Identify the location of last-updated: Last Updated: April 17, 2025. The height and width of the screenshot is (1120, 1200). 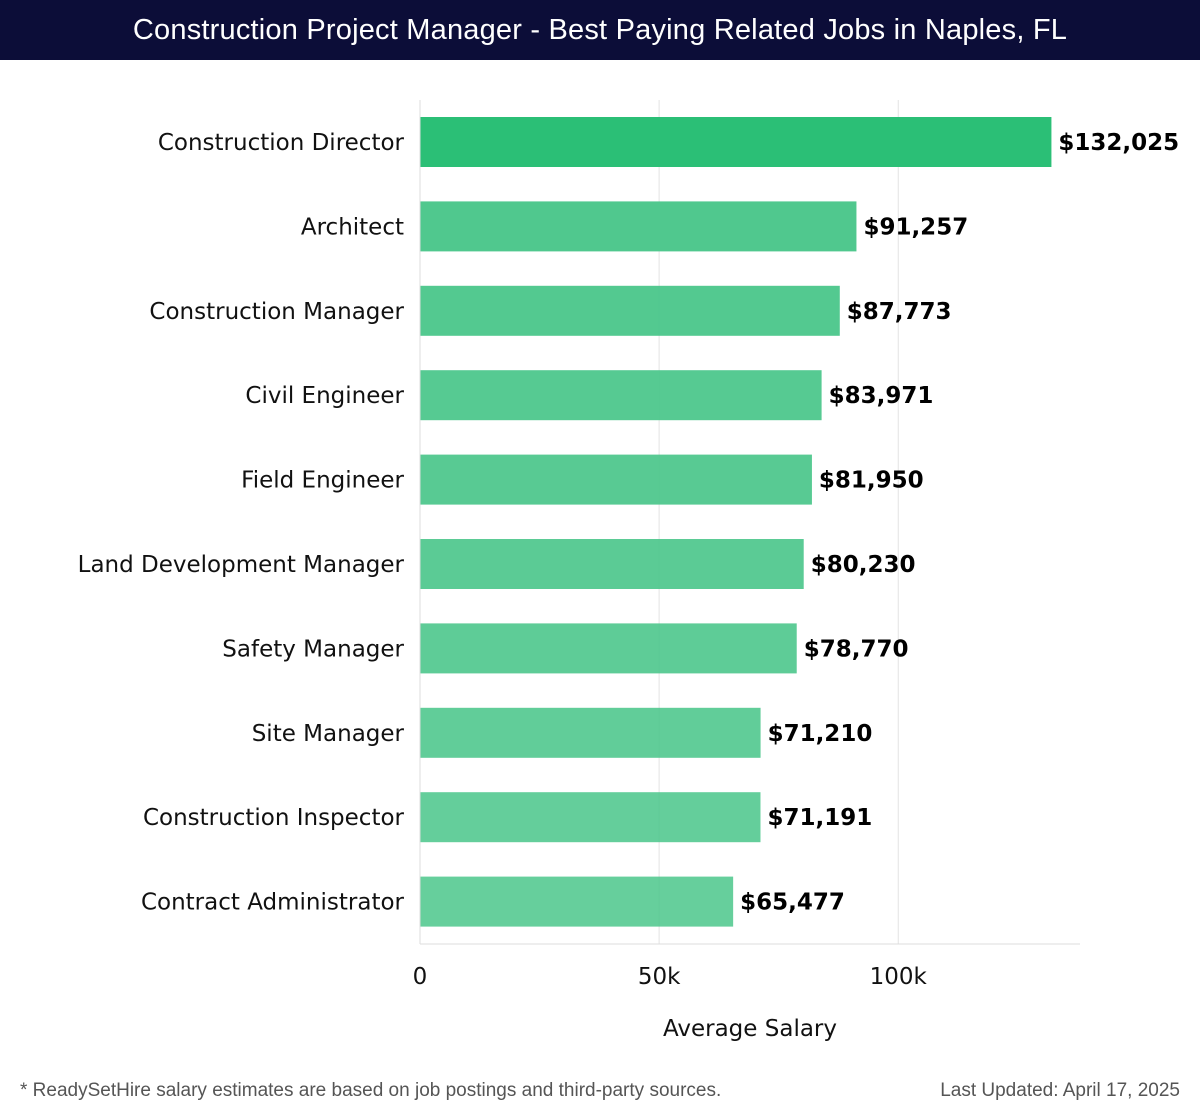
(1060, 1090).